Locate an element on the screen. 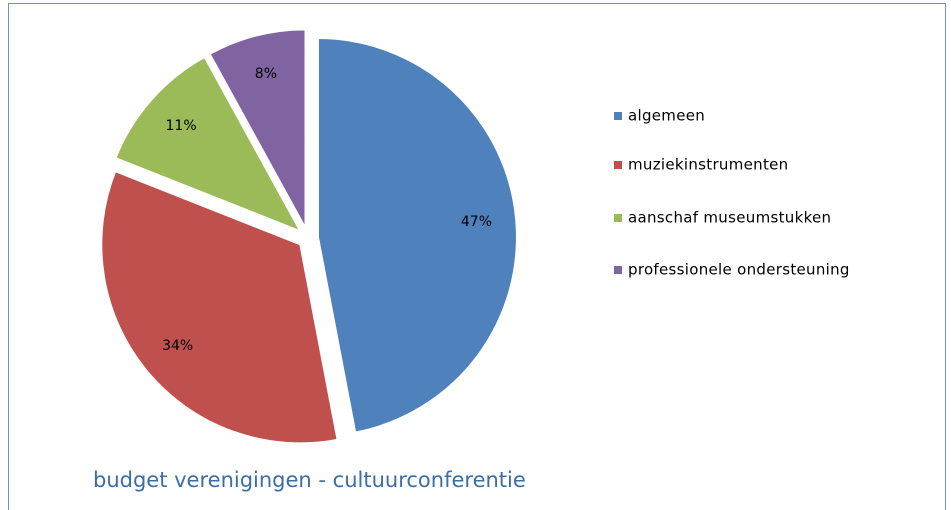 Image resolution: width=951 pixels, height=510 pixels. legend-label: professionele ondersteuning is located at coordinates (739, 270).